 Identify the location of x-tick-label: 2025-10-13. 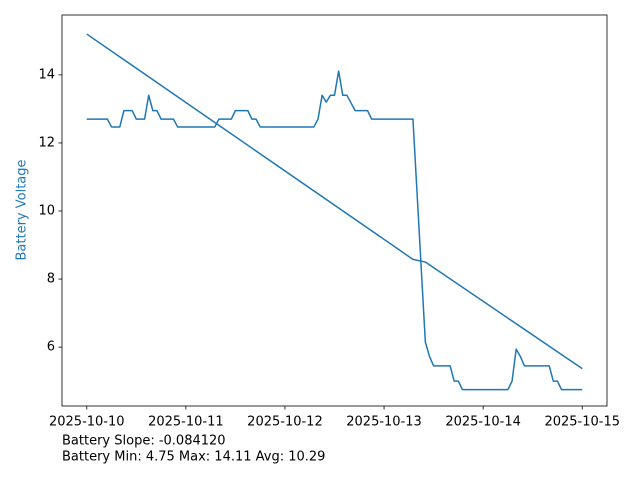
(384, 422).